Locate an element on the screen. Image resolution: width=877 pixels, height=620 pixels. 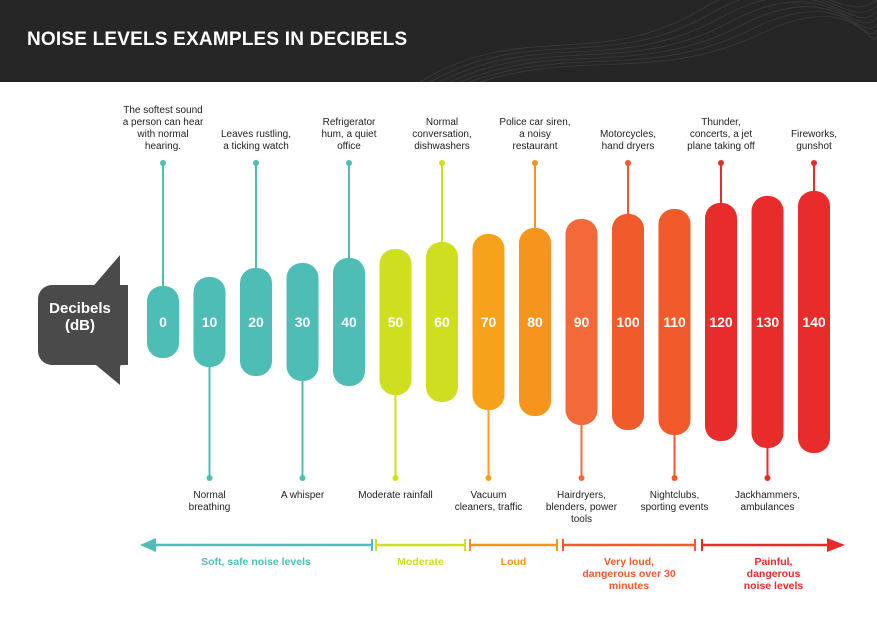
right-arrowhead is located at coordinates (836, 545).